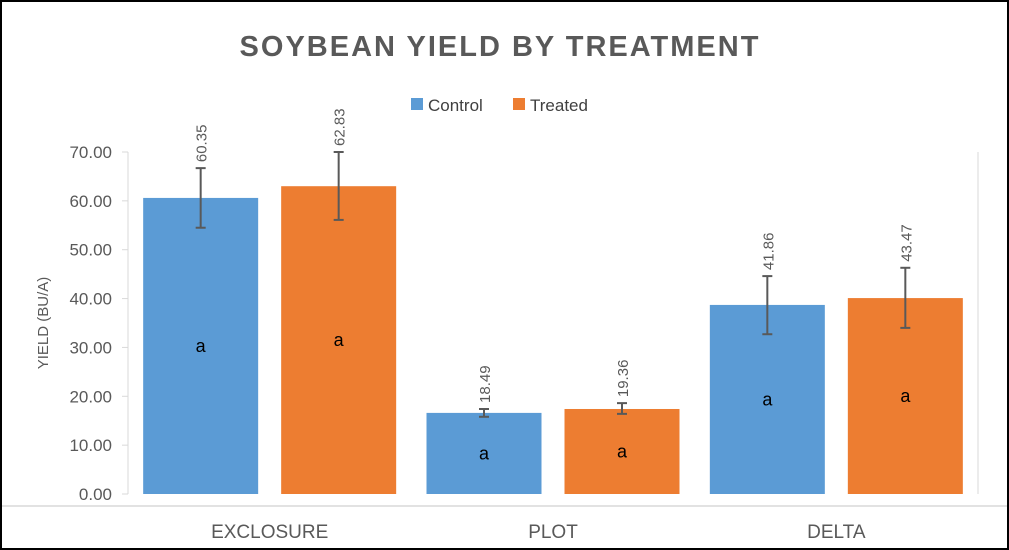  I want to click on y-tick-label: 60.00, so click(90, 201).